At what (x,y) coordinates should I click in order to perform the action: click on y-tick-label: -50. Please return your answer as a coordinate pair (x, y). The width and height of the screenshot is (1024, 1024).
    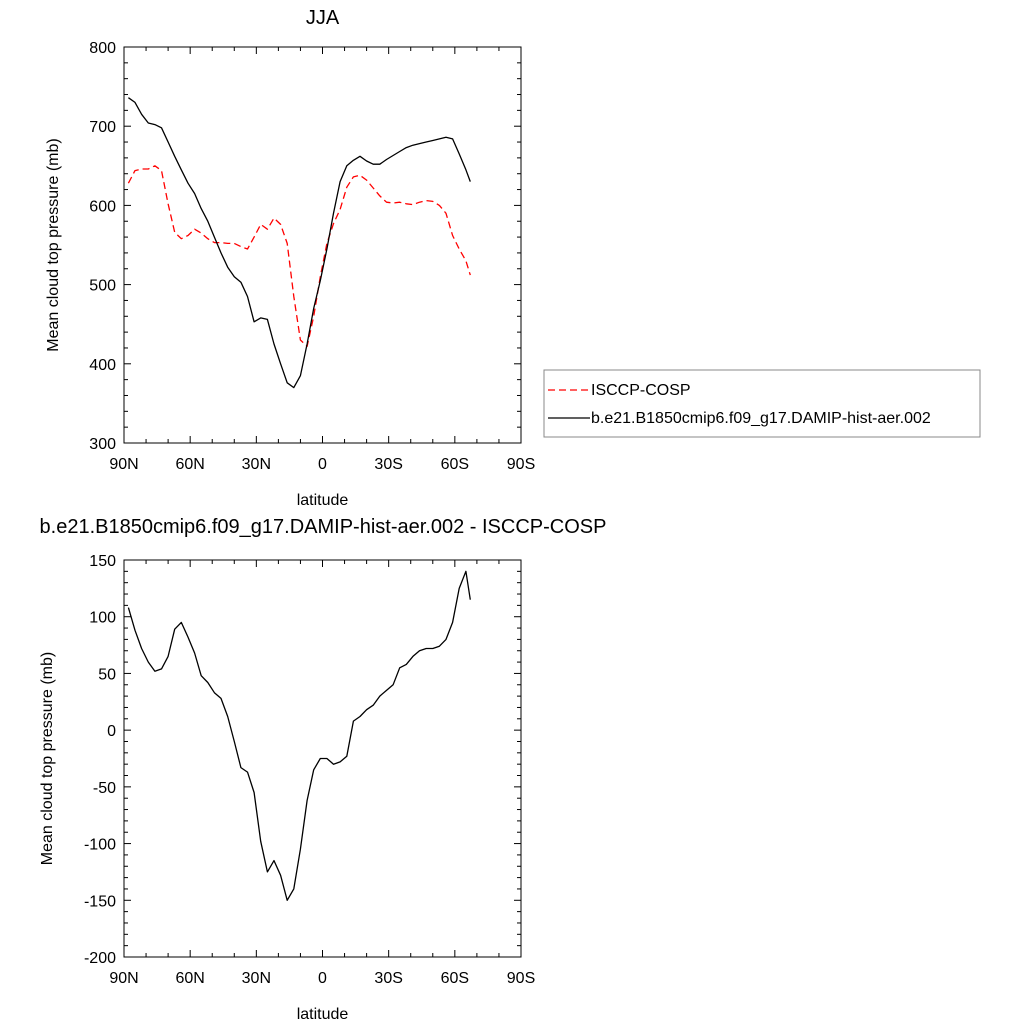
    Looking at the image, I should click on (104, 788).